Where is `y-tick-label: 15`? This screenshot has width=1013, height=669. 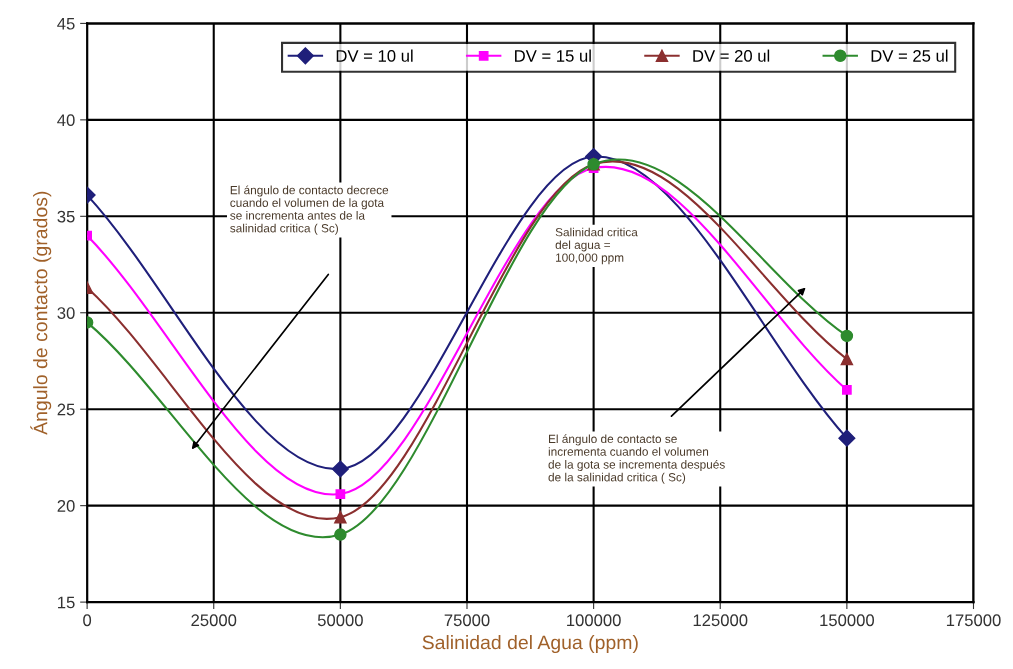
y-tick-label: 15 is located at coordinates (66, 602).